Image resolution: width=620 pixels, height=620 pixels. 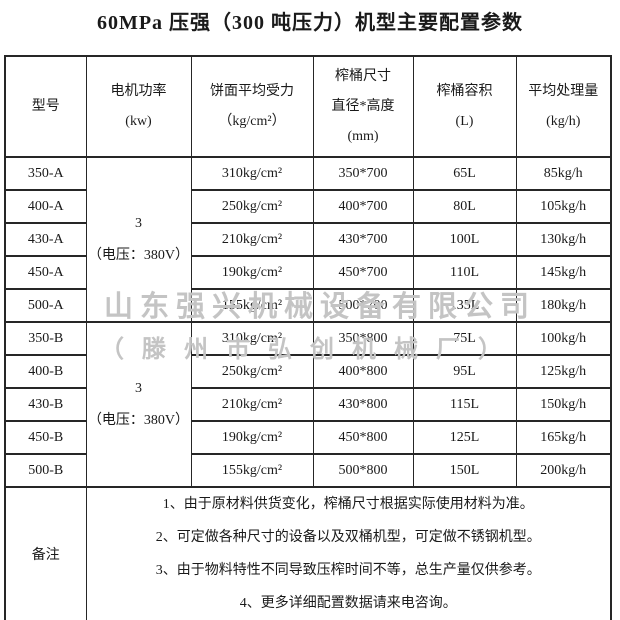 I want to click on model-cell: 450-A, so click(x=45, y=272).